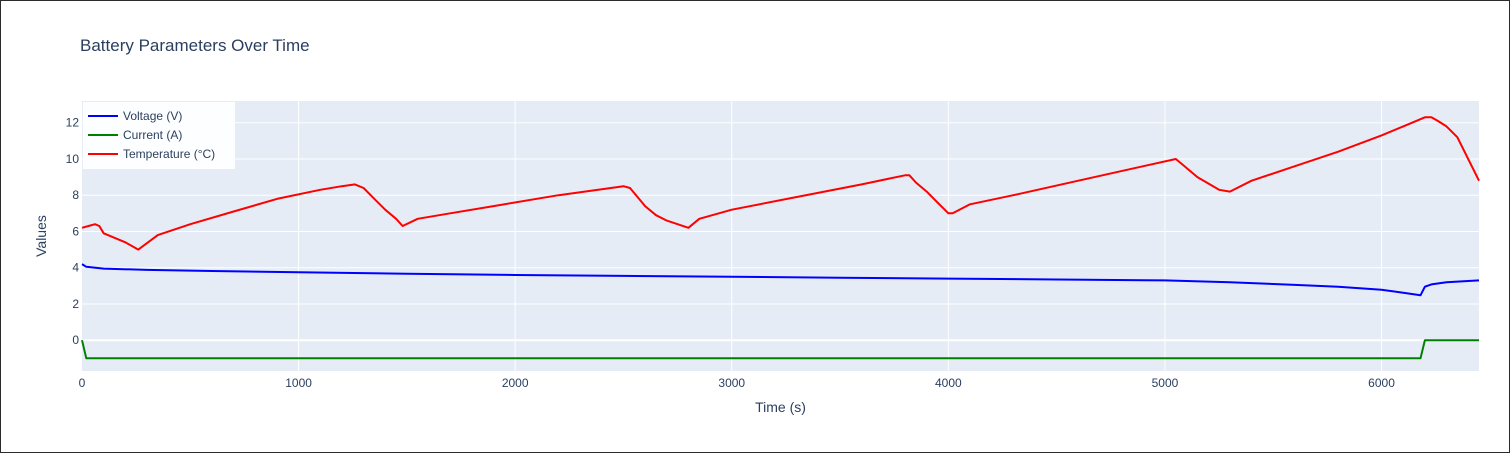 Image resolution: width=1510 pixels, height=453 pixels. I want to click on legend-item-label: Current (A), so click(152, 135).